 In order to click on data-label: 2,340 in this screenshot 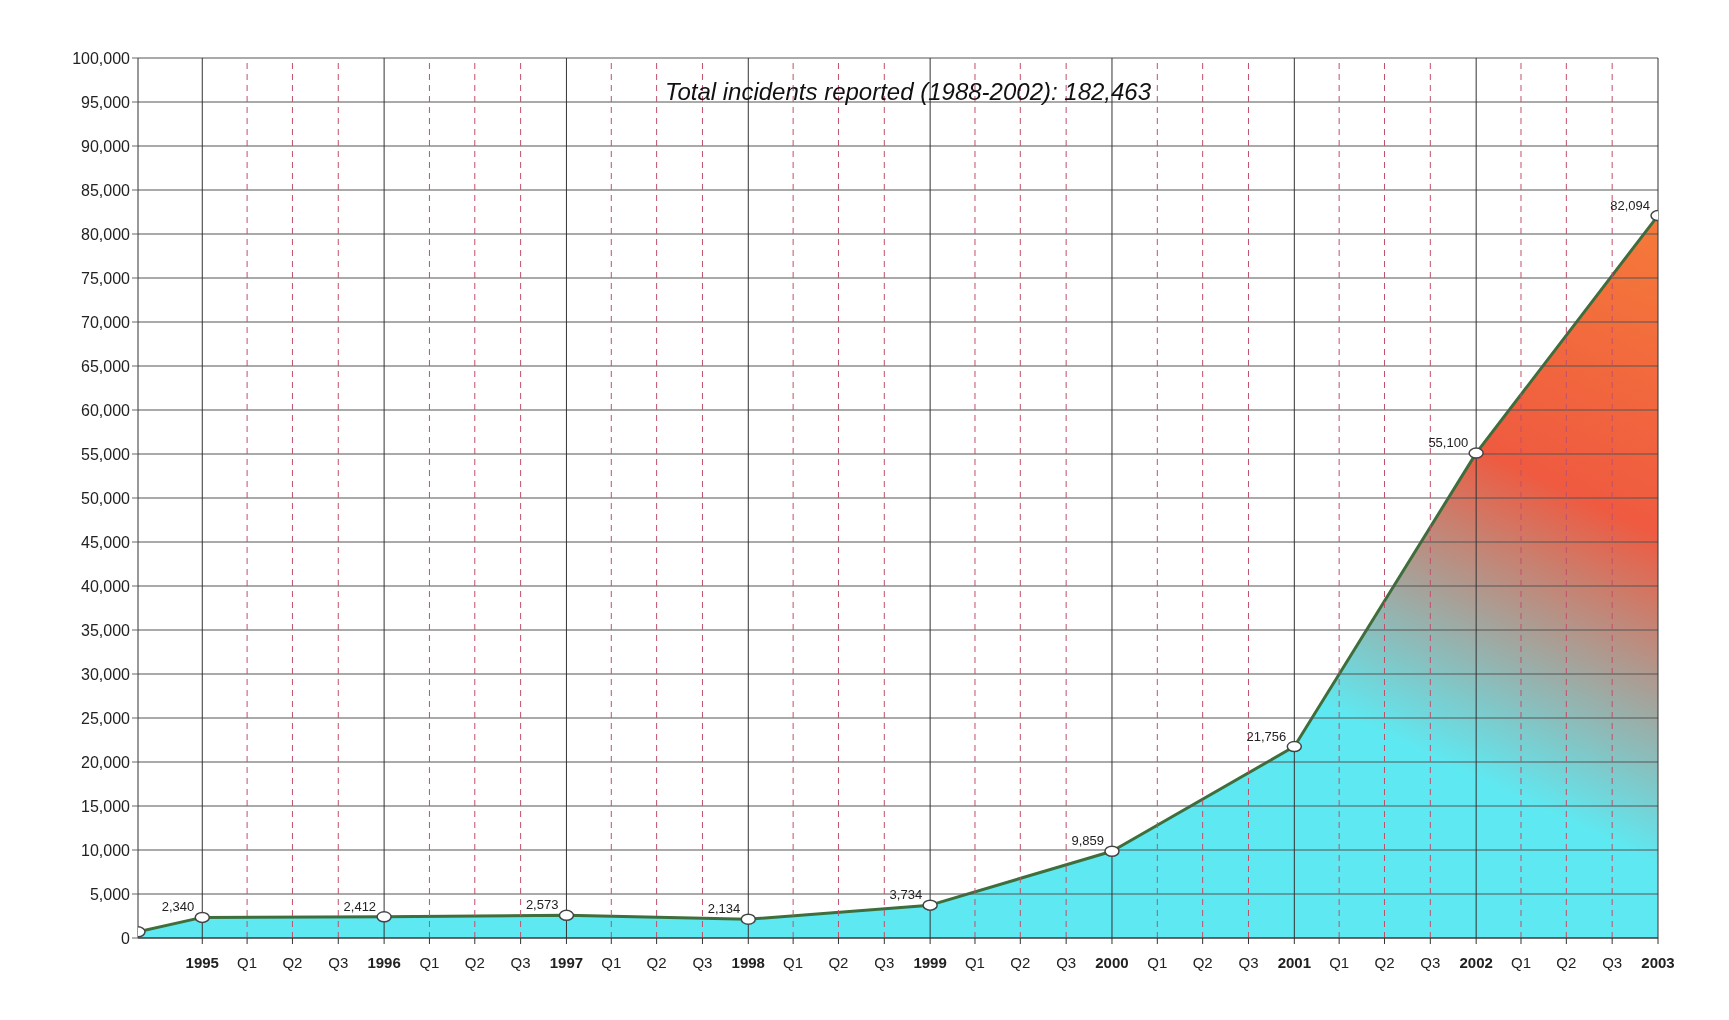, I will do `click(178, 907)`.